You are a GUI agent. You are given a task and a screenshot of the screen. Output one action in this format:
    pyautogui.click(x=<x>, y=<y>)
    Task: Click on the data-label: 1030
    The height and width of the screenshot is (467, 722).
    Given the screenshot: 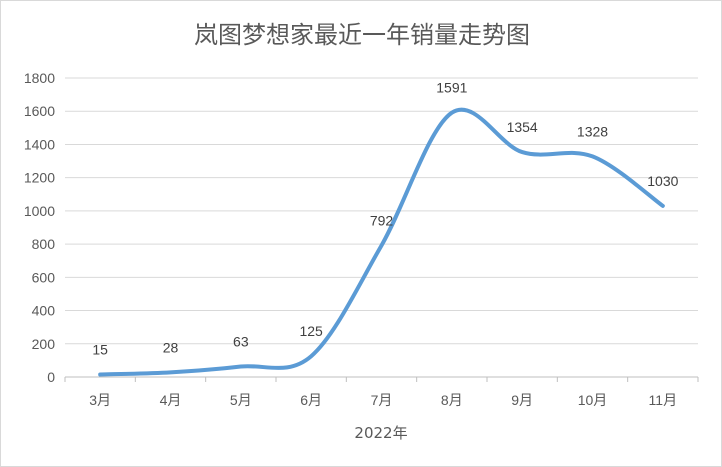 What is the action you would take?
    pyautogui.click(x=662, y=181)
    